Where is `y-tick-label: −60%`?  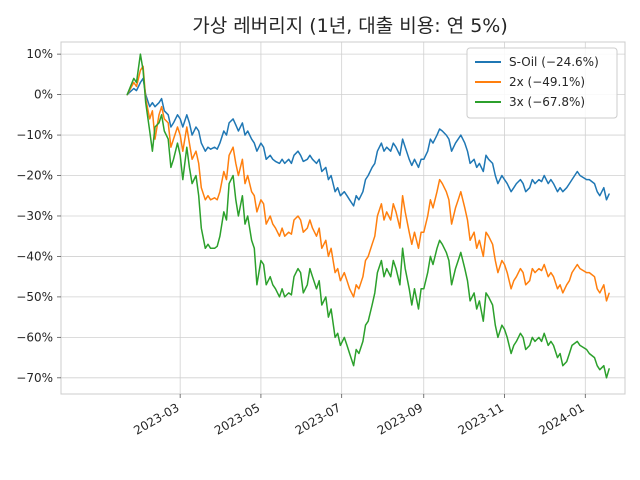 y-tick-label: −60% is located at coordinates (34, 337).